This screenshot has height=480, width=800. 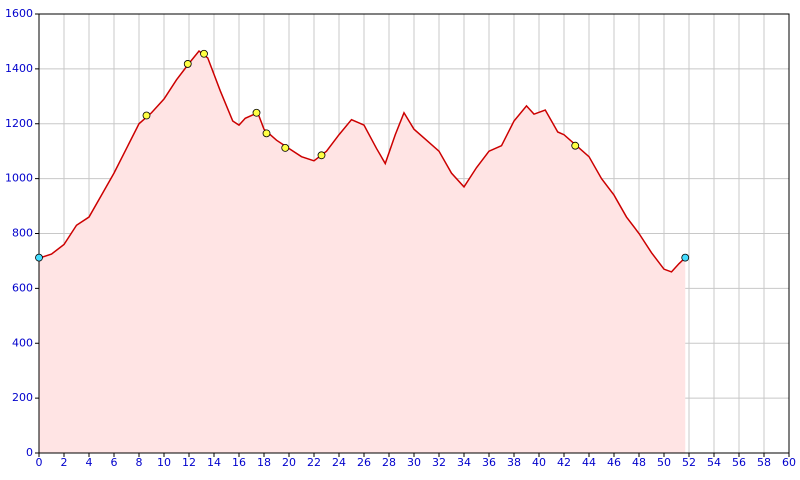 I want to click on x-tick-label: 44, so click(x=589, y=462).